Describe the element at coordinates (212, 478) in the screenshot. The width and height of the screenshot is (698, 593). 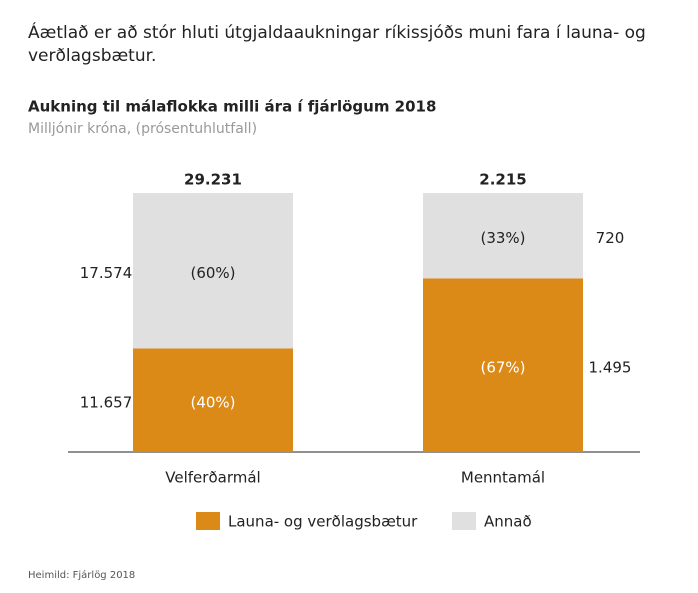
I see `x-tick-label: Velferðarmál` at that location.